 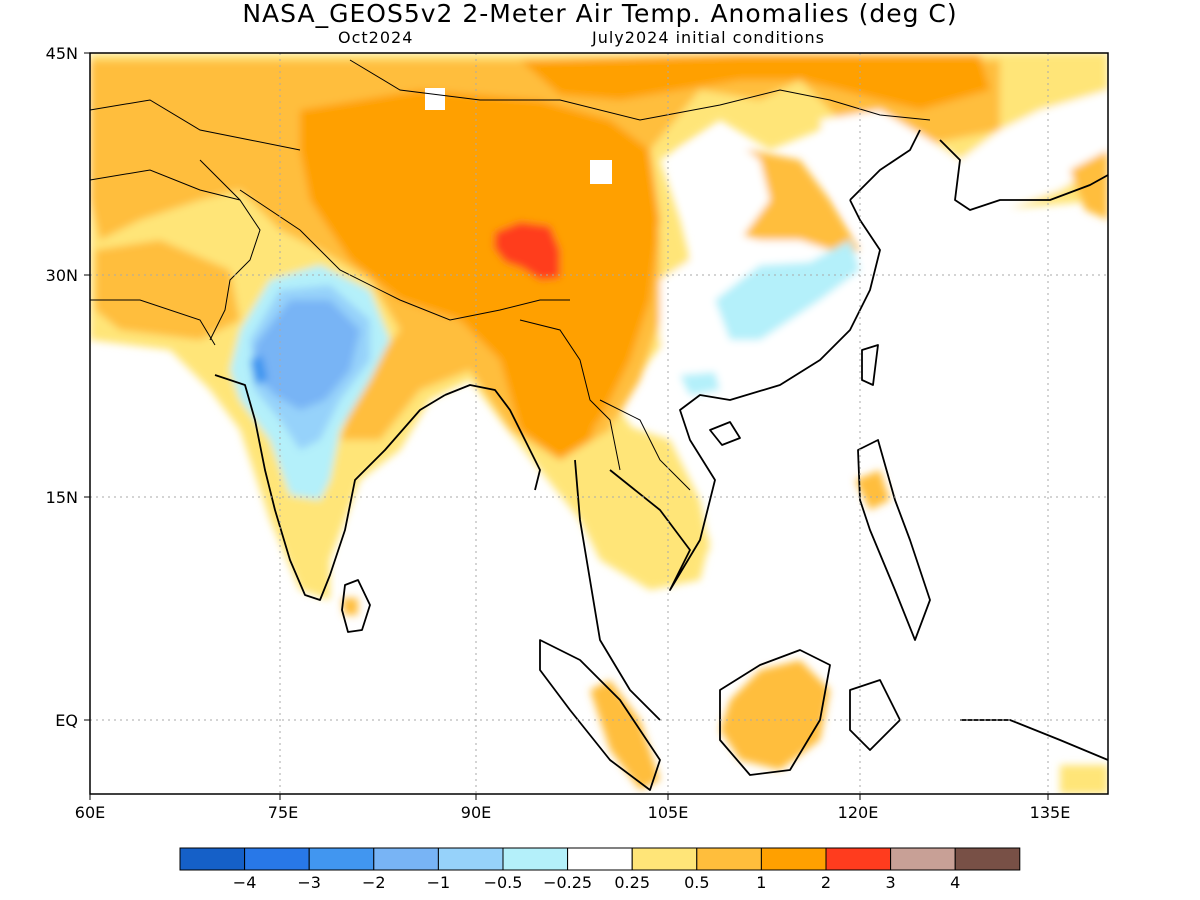 What do you see at coordinates (617, 590) in the screenshot?
I see `malay-peninsula-coastline` at bounding box center [617, 590].